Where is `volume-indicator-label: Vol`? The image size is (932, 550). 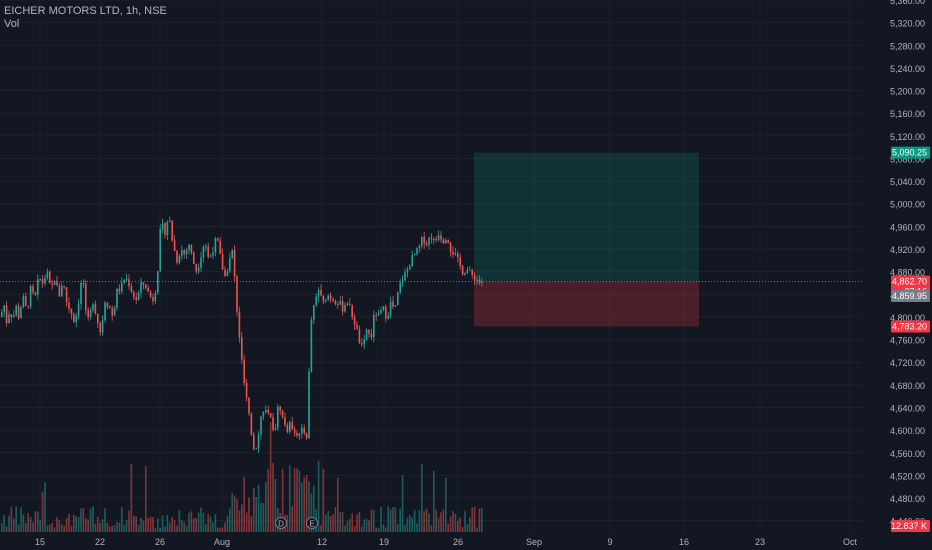
volume-indicator-label: Vol is located at coordinates (12, 24).